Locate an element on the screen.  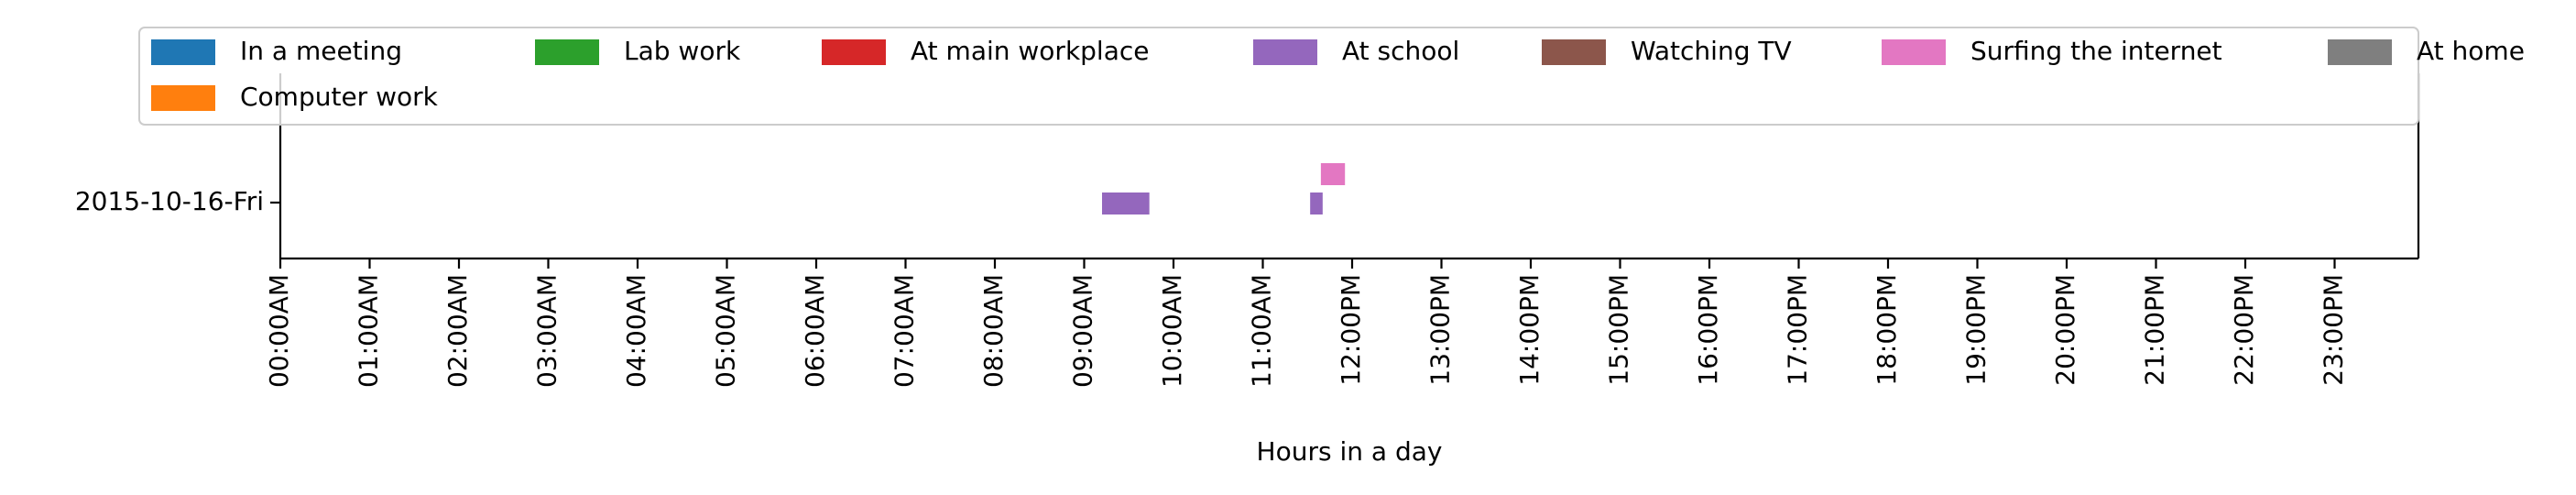
y-tick-label: 2015-10-16-Fri is located at coordinates (170, 201).